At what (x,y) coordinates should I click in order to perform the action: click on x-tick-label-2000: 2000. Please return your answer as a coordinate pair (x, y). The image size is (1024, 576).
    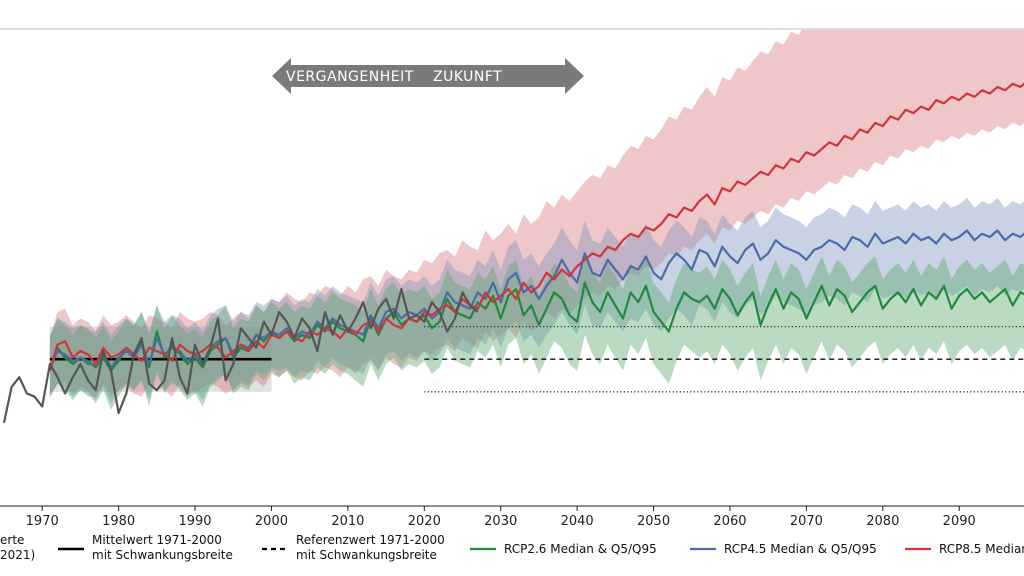
    Looking at the image, I should click on (271, 521).